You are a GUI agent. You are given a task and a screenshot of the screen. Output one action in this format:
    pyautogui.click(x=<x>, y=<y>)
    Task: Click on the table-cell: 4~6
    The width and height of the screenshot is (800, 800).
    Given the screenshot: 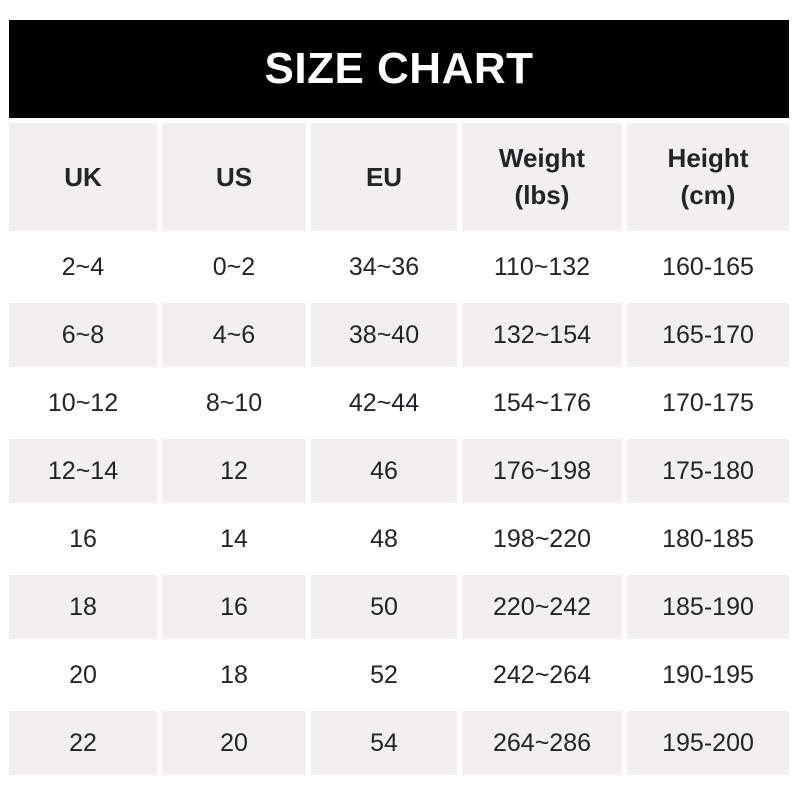 What is the action you would take?
    pyautogui.click(x=234, y=335)
    